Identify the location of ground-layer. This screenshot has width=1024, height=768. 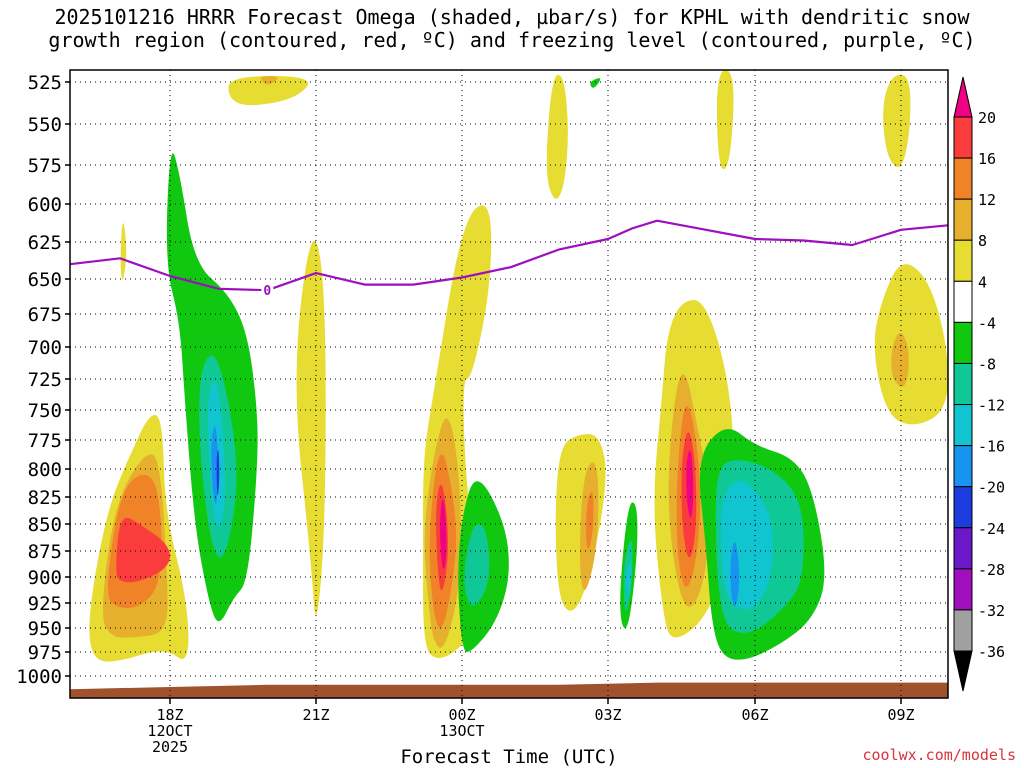
(509, 690).